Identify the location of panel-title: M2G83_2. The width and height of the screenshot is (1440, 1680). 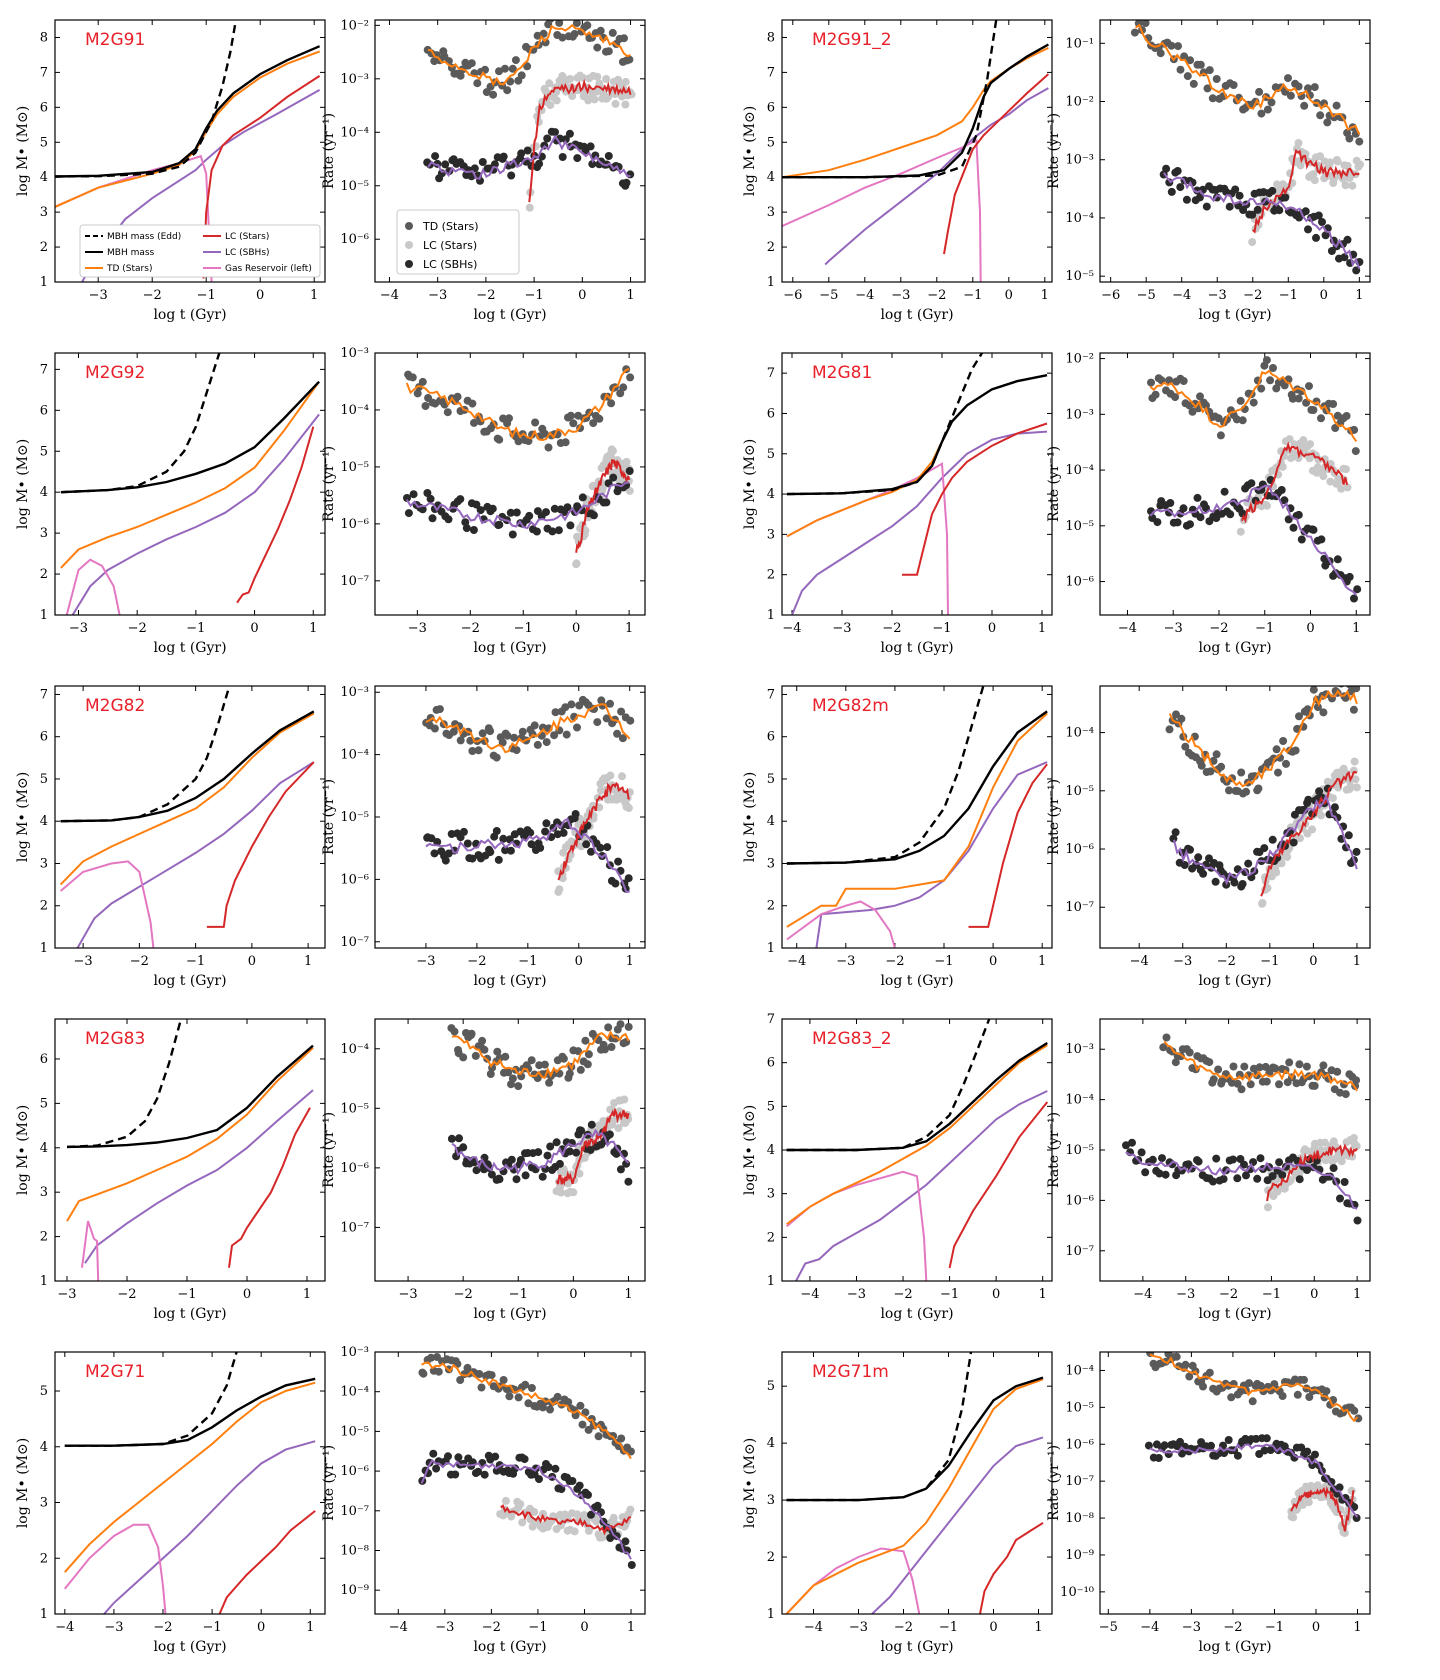
(852, 1039).